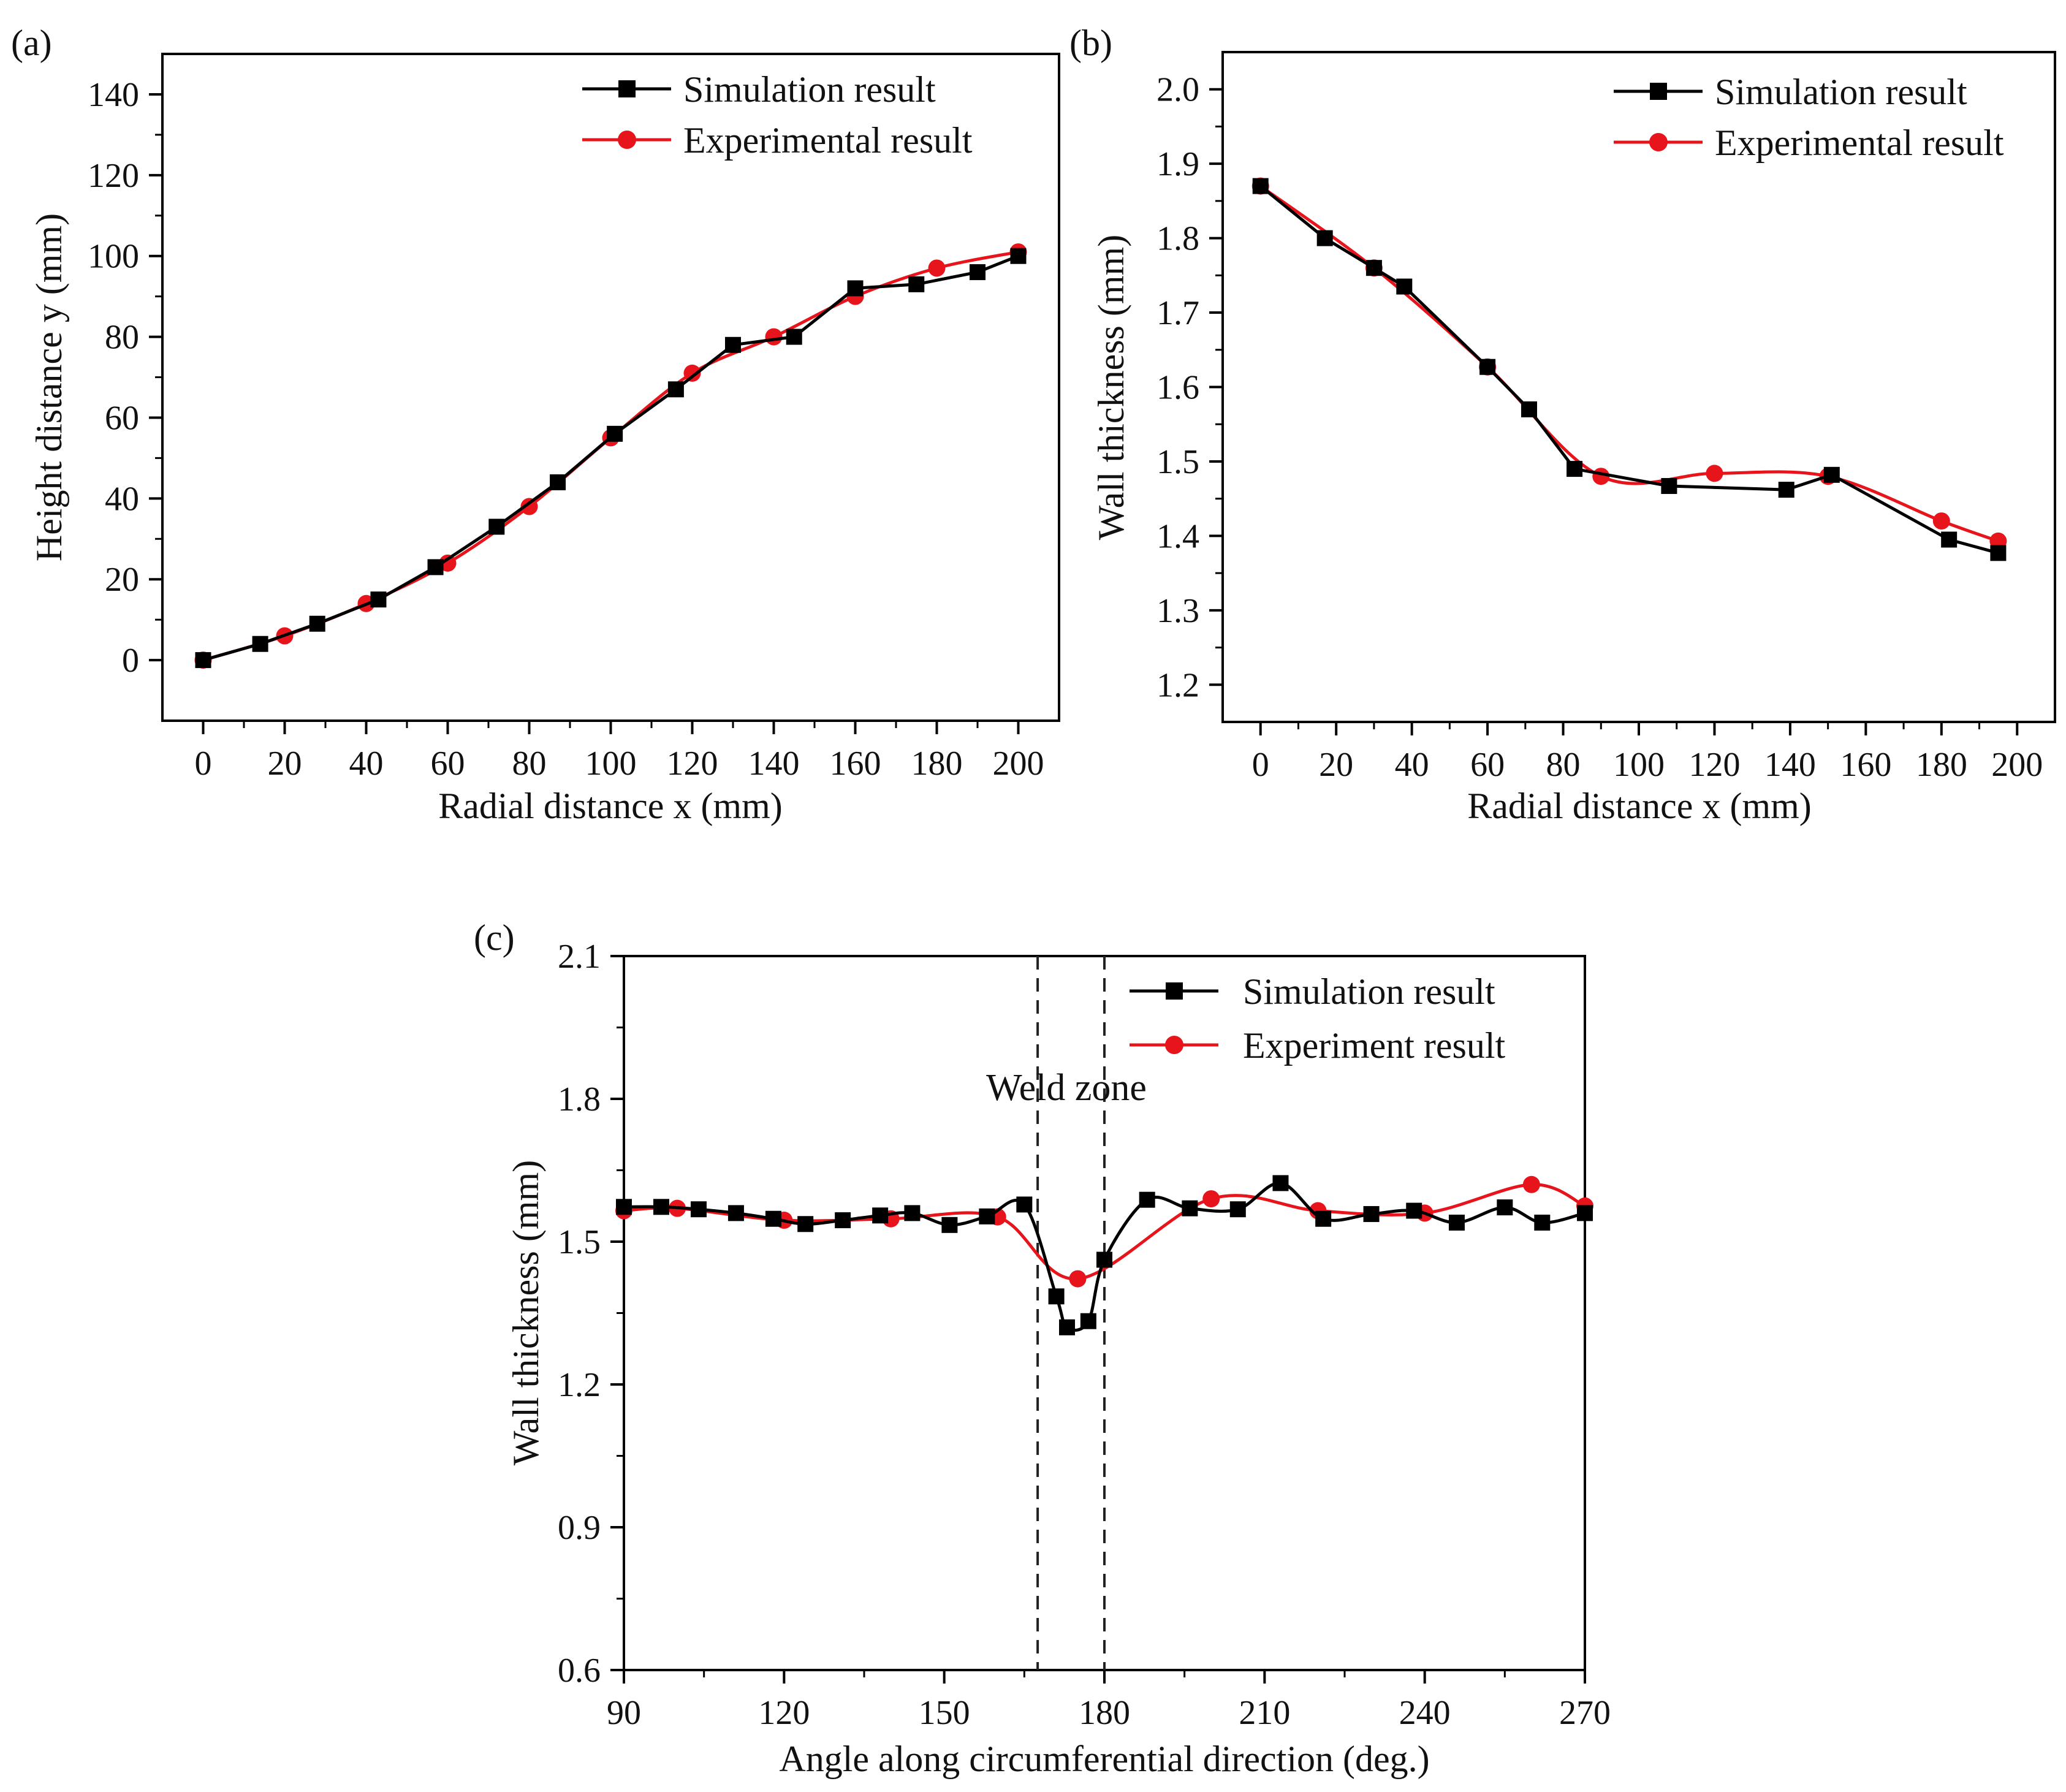 The width and height of the screenshot is (2066, 1792). I want to click on x-tick-label-b: 180, so click(1942, 765).